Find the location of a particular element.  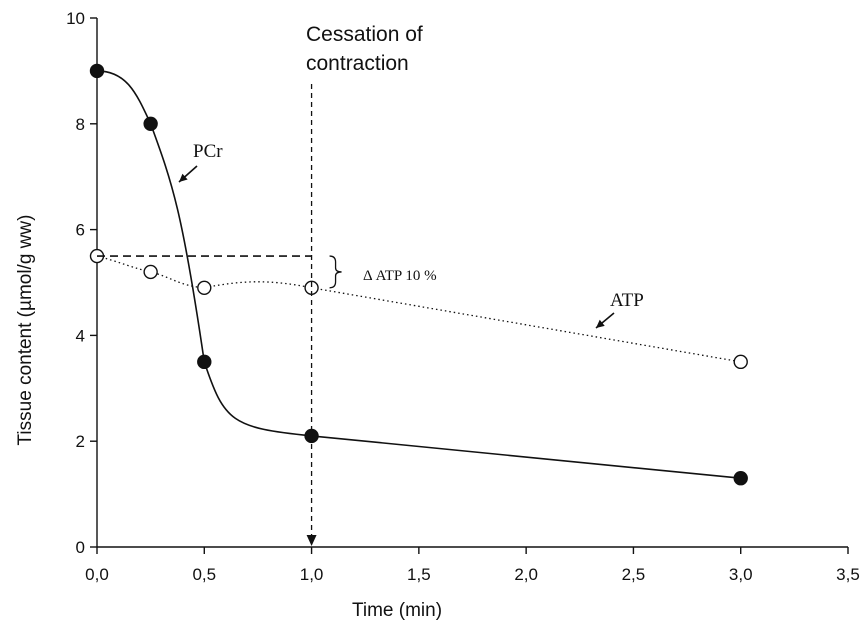

delta-atp-label: Δ ATP 10 % is located at coordinates (400, 276).